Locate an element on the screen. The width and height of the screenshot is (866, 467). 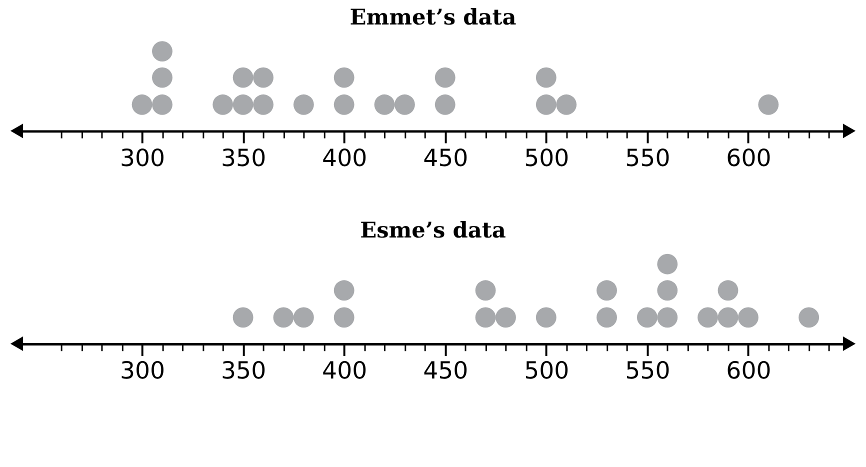
chart-title: Emmet’s data is located at coordinates (433, 18).